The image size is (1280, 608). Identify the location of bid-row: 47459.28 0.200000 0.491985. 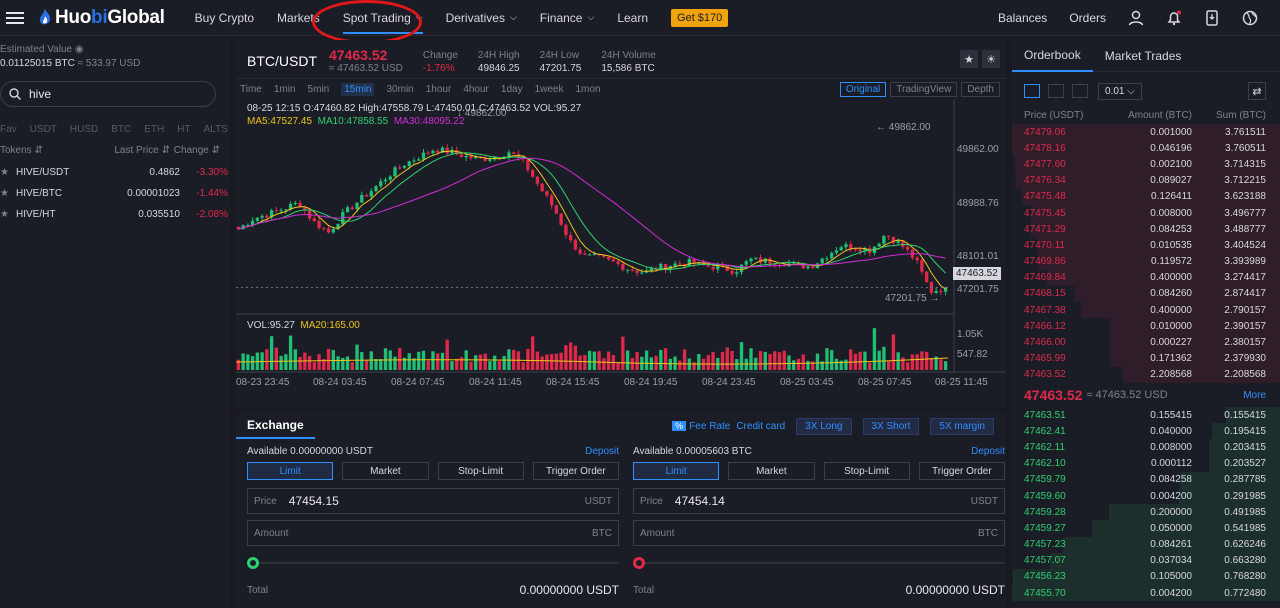
(1146, 512).